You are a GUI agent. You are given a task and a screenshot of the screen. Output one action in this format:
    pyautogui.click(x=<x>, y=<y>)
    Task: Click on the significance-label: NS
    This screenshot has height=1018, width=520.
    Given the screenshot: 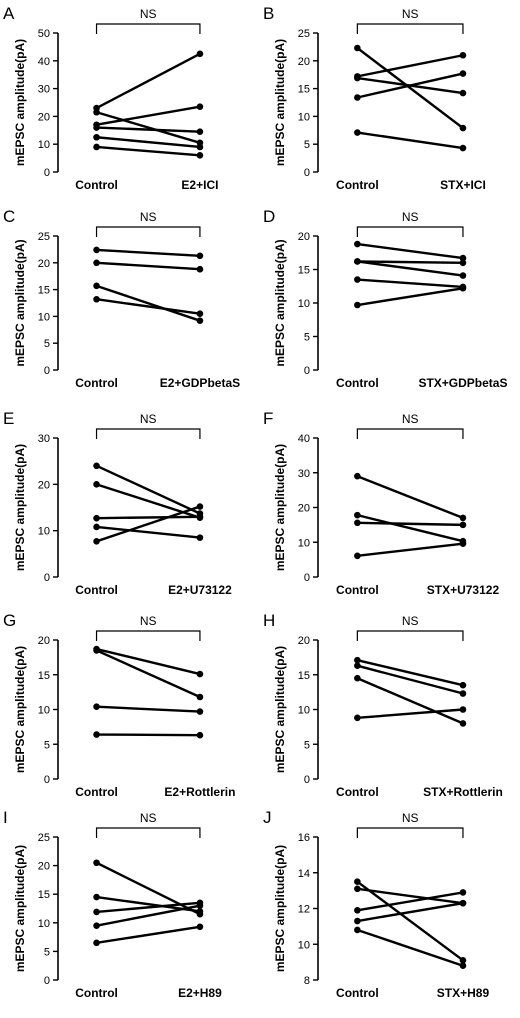 What is the action you would take?
    pyautogui.click(x=148, y=419)
    